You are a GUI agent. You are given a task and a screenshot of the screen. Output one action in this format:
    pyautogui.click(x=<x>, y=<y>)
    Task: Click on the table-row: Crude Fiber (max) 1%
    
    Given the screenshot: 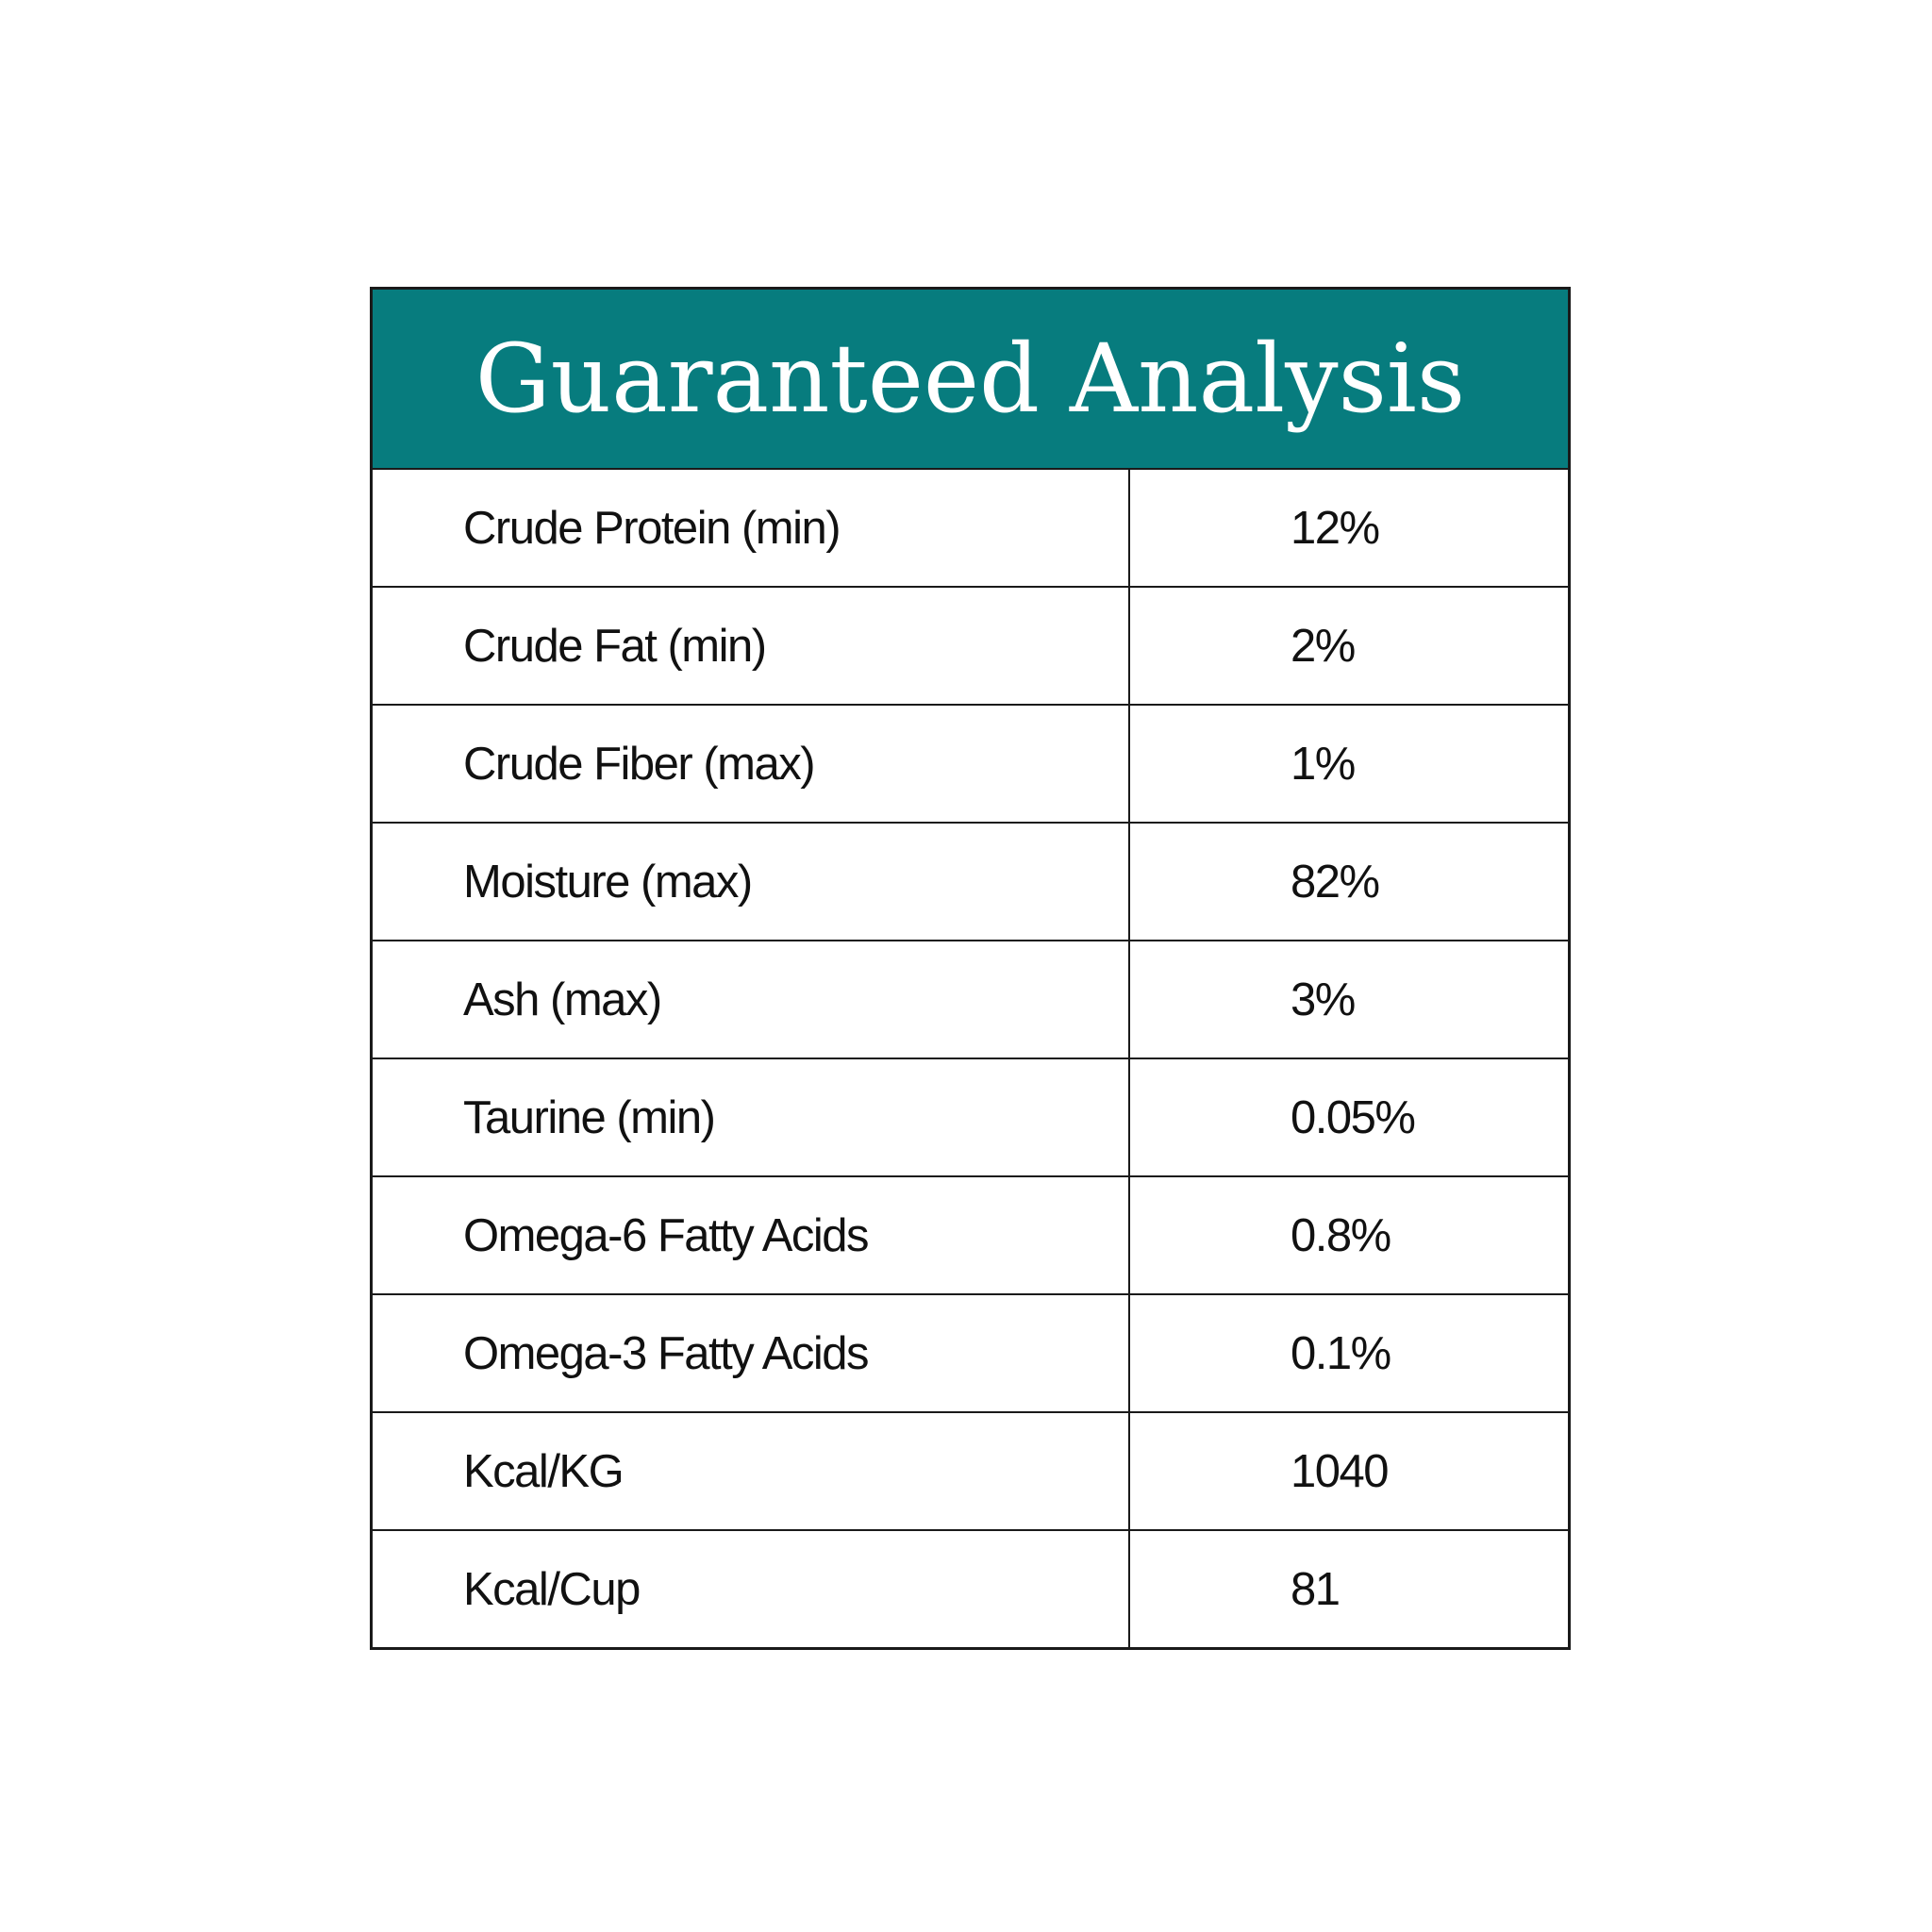 What is the action you would take?
    pyautogui.click(x=971, y=763)
    